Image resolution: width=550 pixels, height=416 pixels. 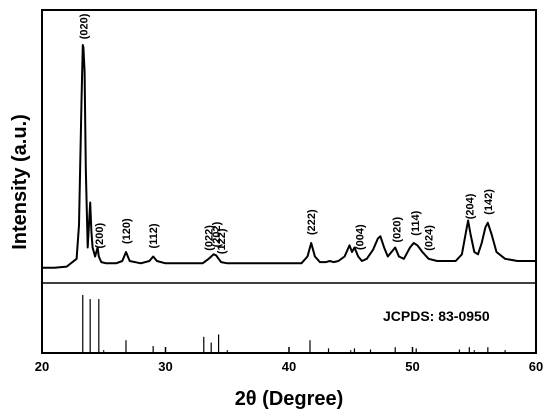 I want to click on peak-label: (200), so click(x=100, y=235).